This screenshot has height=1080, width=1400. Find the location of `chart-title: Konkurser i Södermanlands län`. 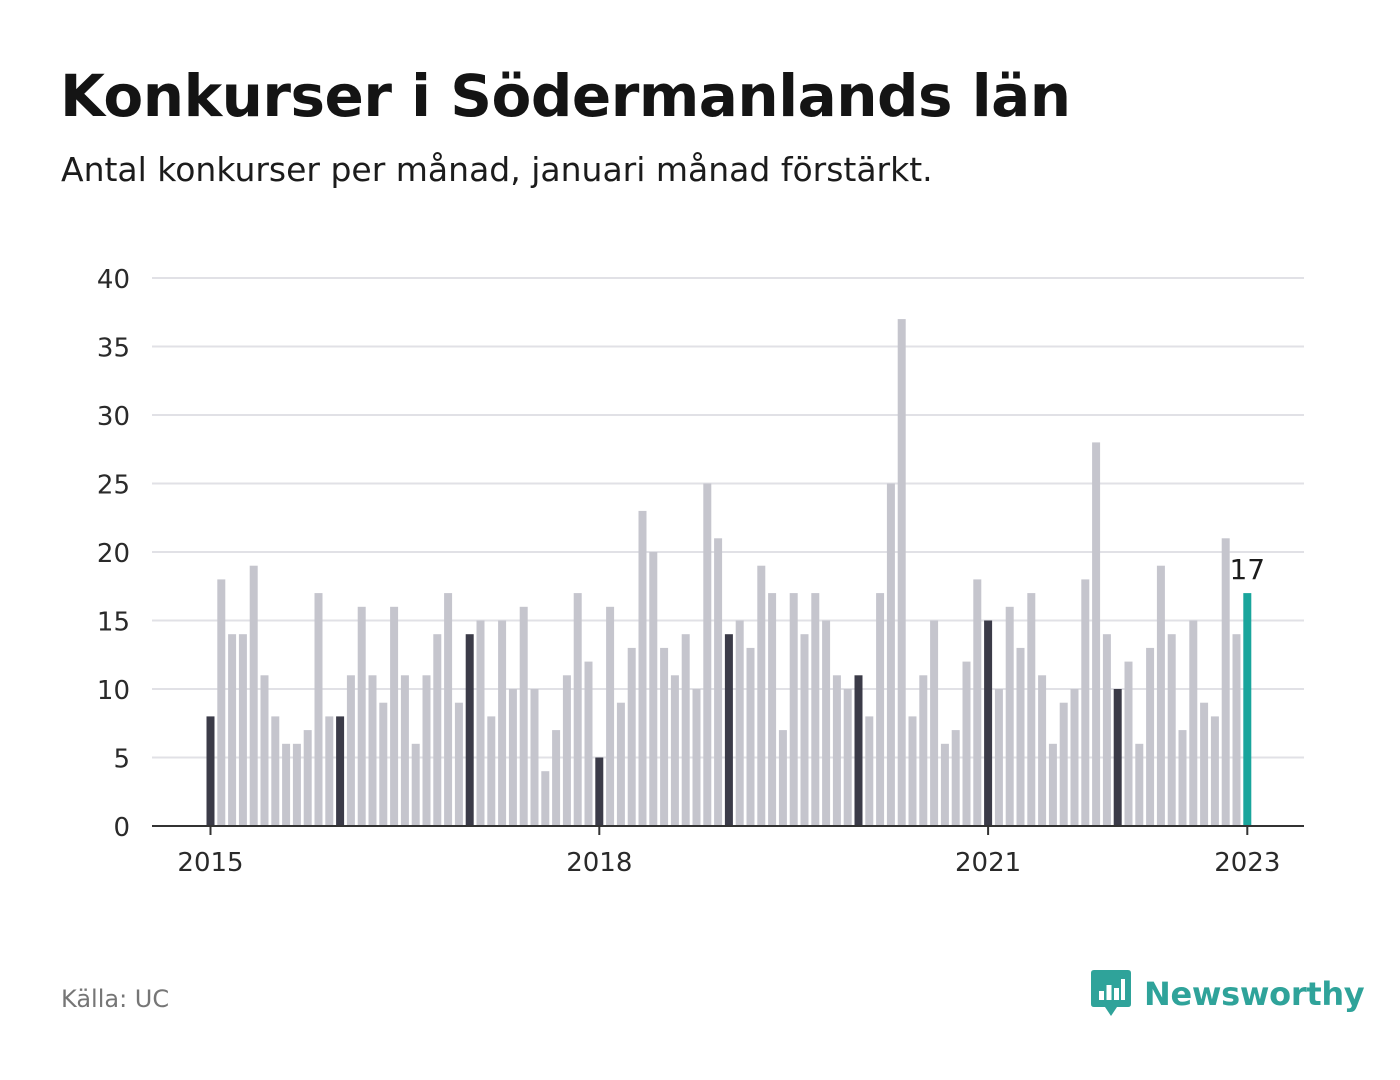

chart-title: Konkurser i Södermanlands län is located at coordinates (565, 96).